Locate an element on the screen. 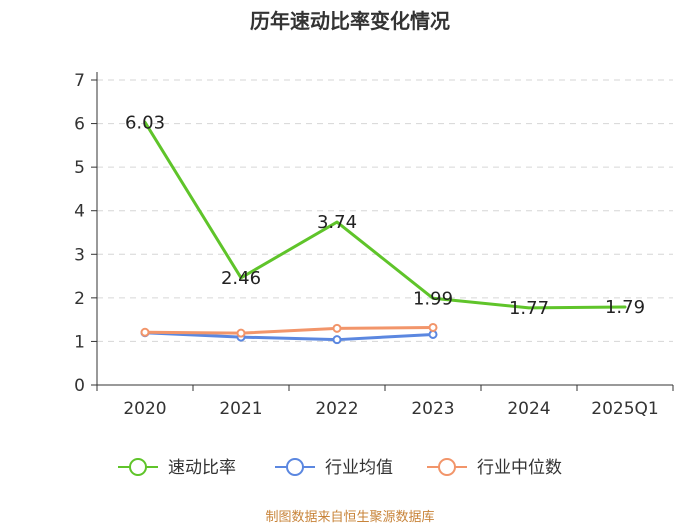 The image size is (700, 525). chart-title: 历年速动比率变化情况 is located at coordinates (350, 21).